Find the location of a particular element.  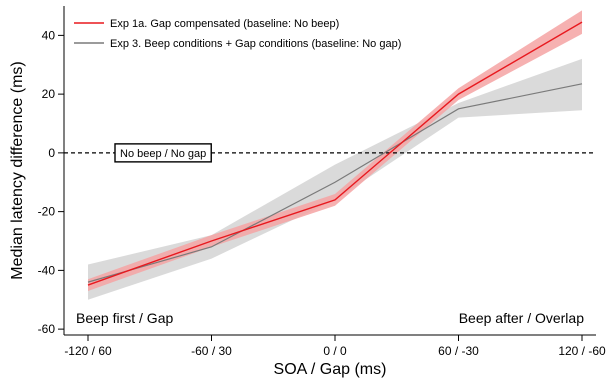

x-tick-label: 120 / -60 is located at coordinates (582, 351).